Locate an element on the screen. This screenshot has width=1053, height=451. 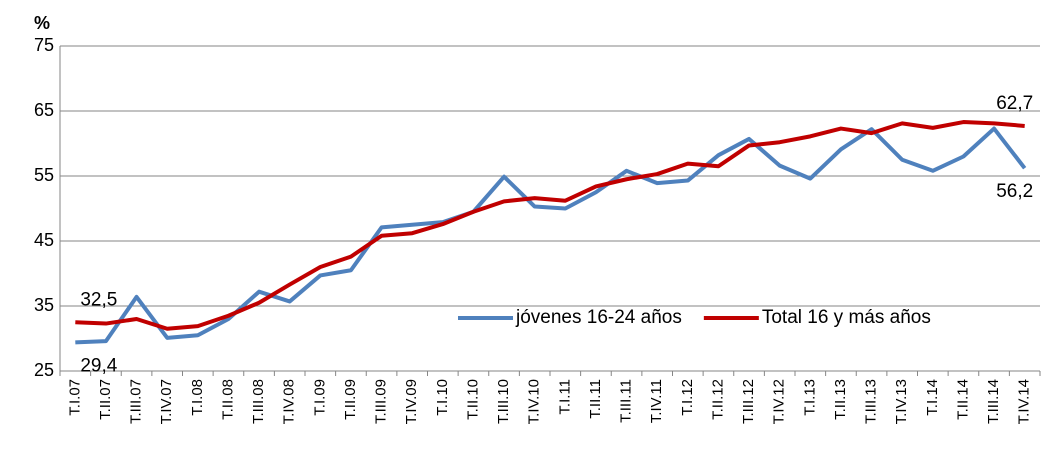
x-tick-label: T.IV.08 is located at coordinates (289, 401).